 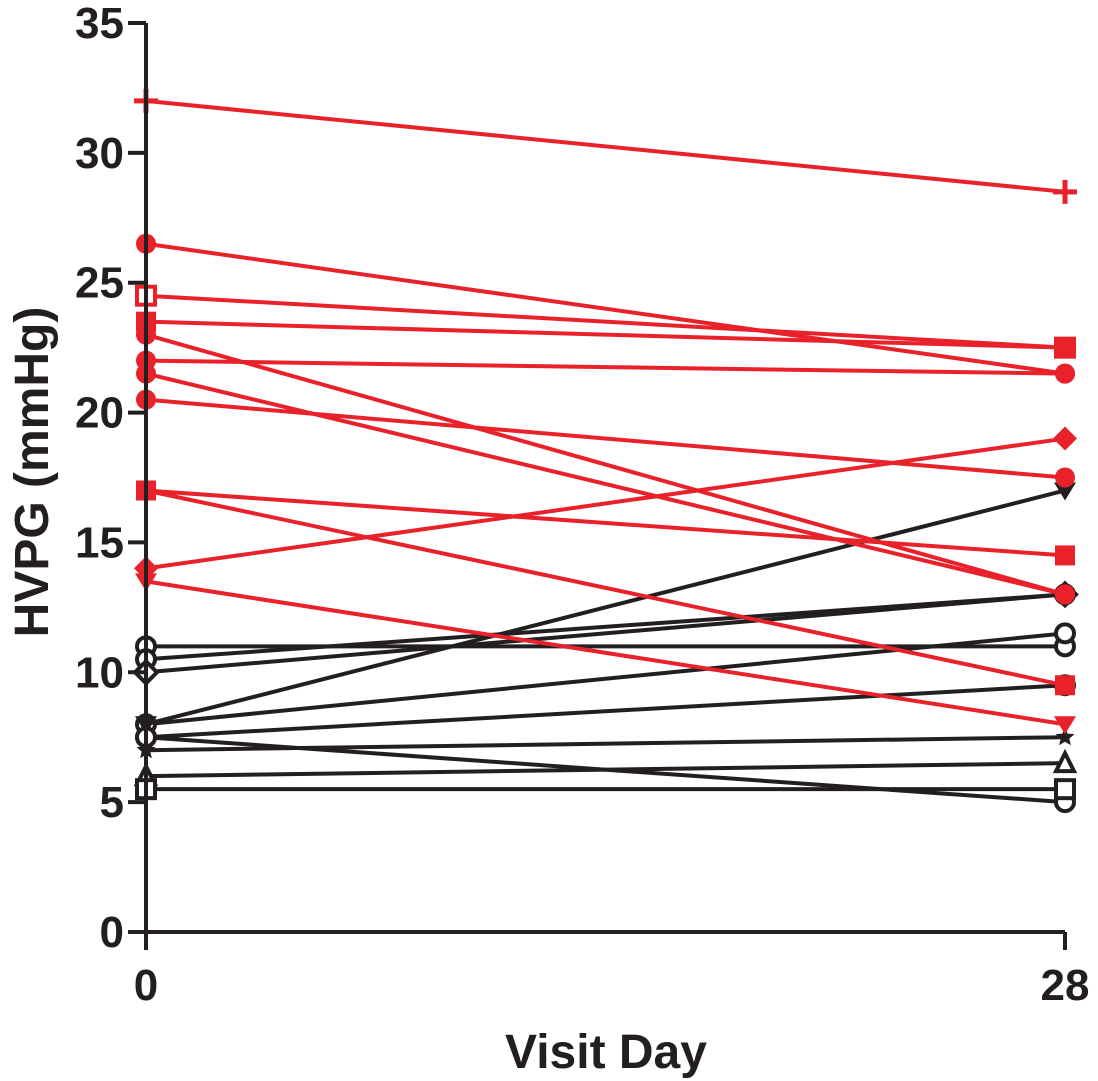 I want to click on y-tick-label: 30, so click(x=99, y=153).